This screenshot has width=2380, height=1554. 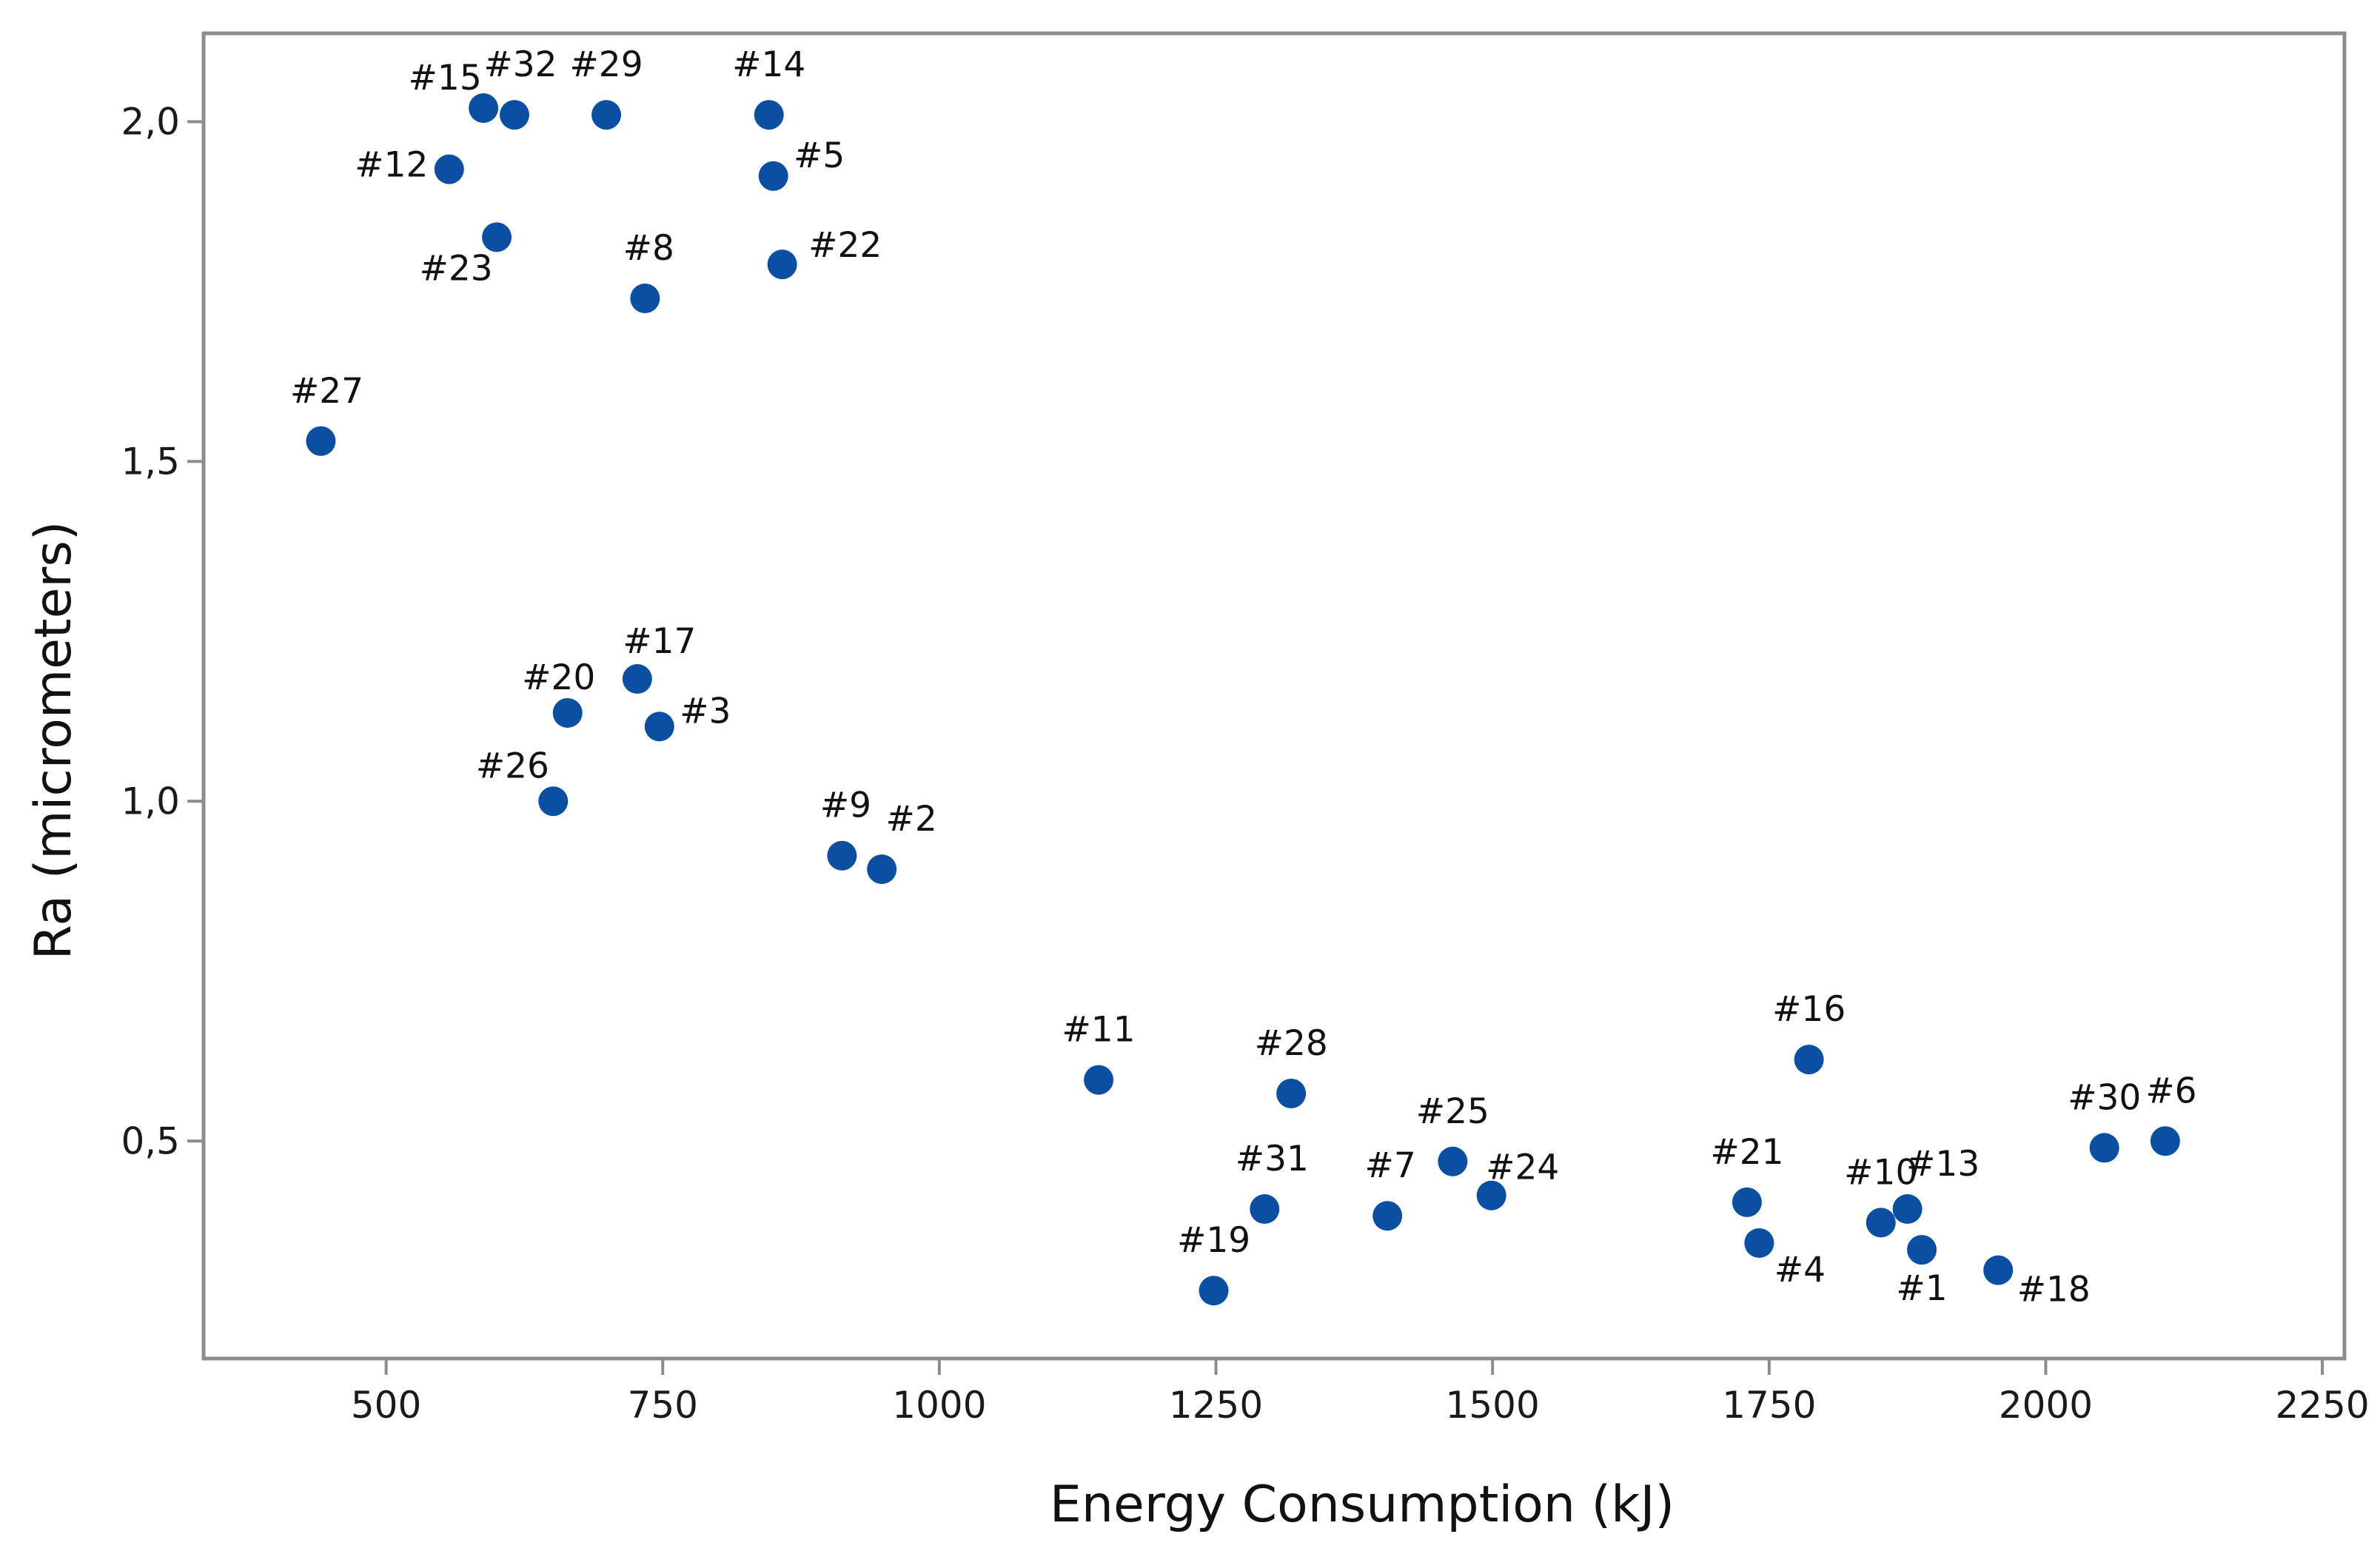 I want to click on data-point-label: #31, so click(x=1272, y=1159).